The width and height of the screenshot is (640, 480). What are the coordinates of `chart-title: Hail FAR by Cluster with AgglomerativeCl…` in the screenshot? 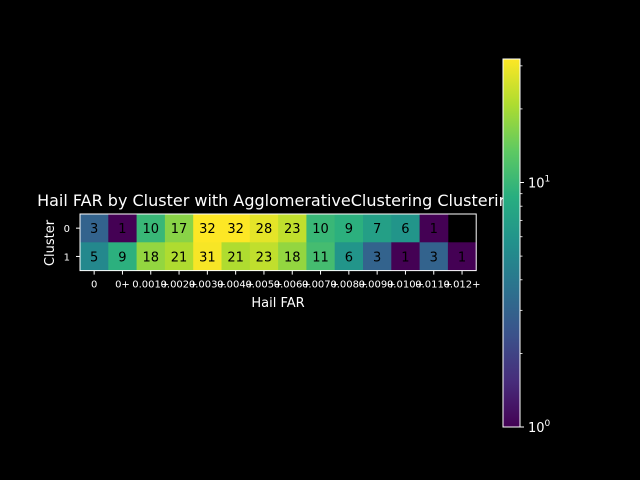 It's located at (278, 200).